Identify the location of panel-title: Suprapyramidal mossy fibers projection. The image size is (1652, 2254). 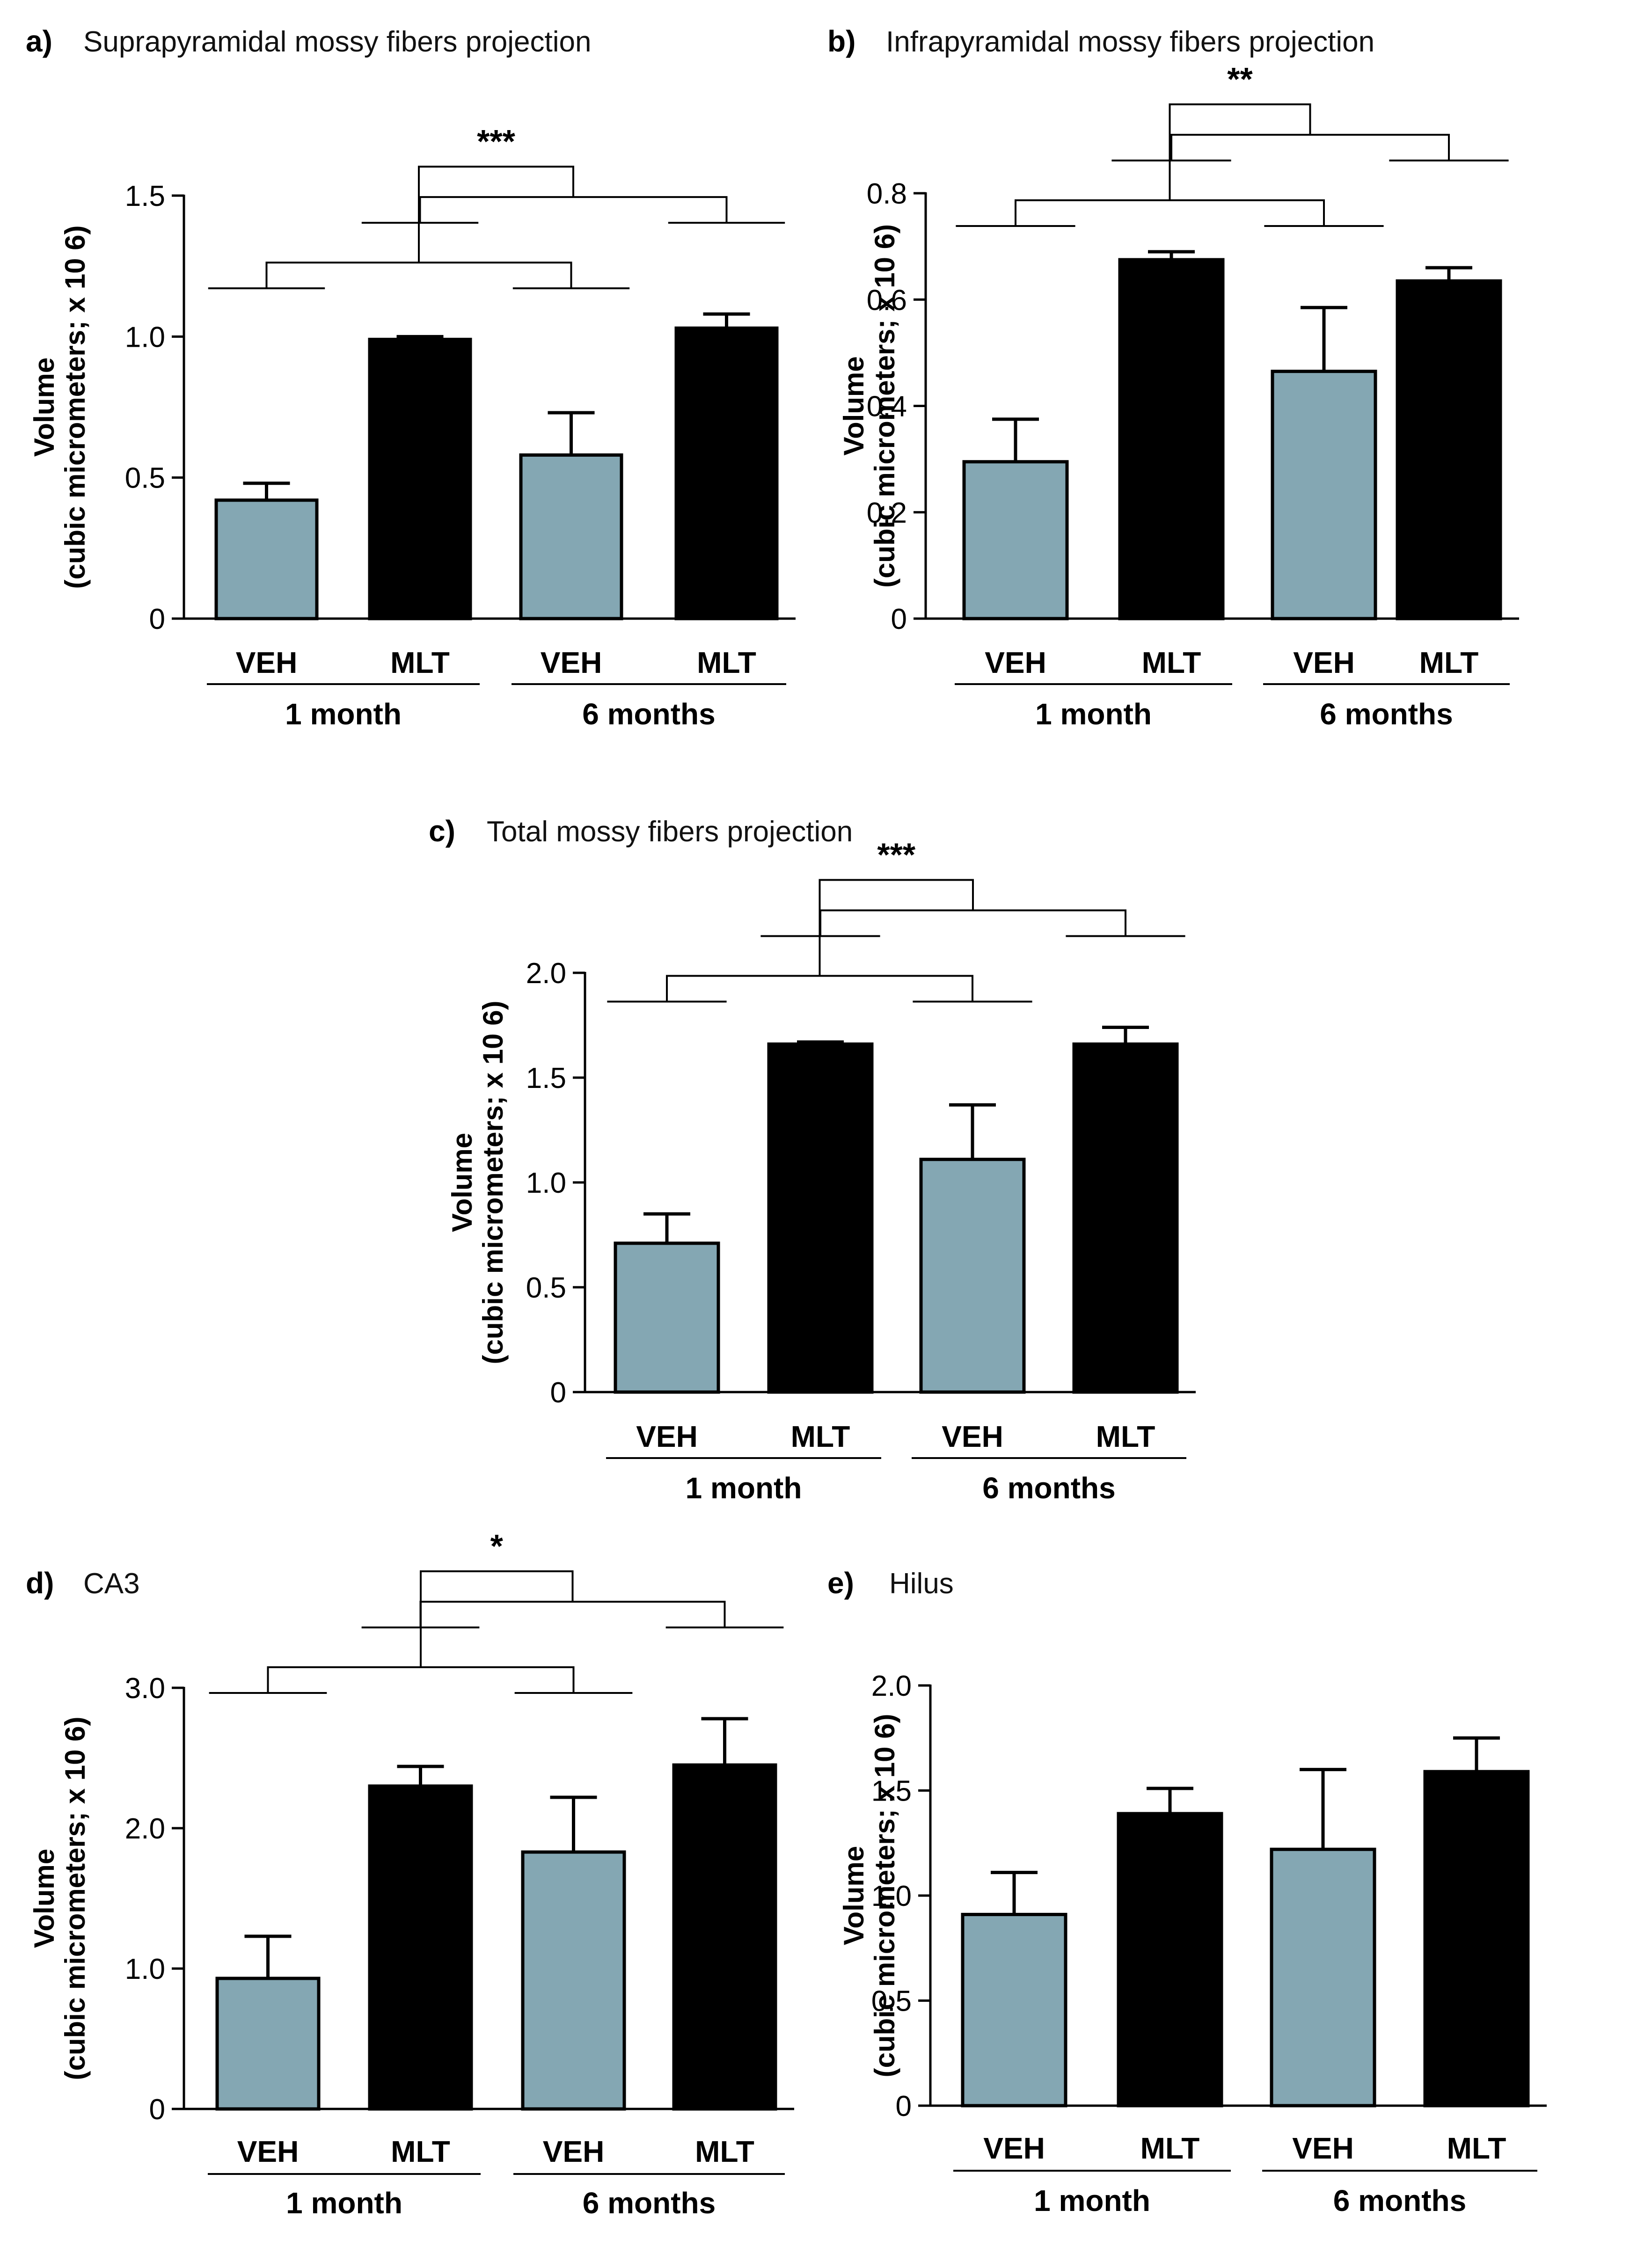
(337, 42).